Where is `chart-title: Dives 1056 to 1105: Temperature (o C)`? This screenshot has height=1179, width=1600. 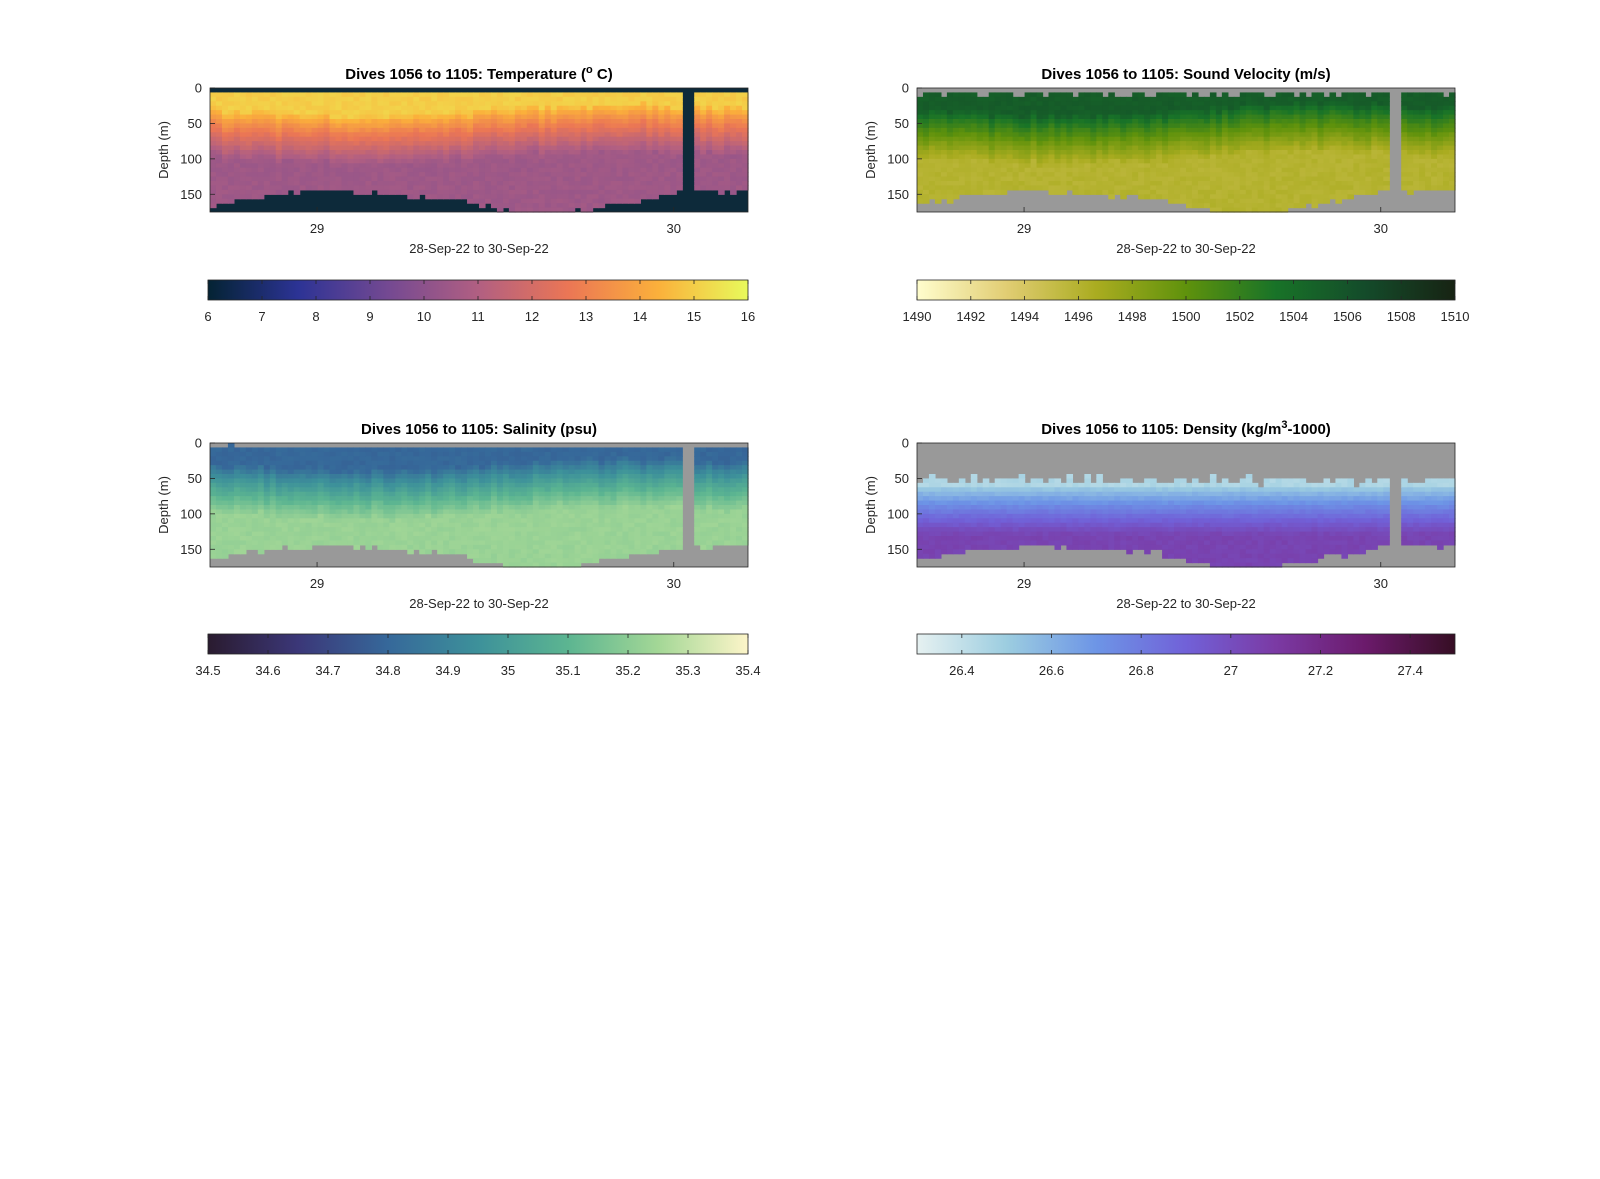
chart-title: Dives 1056 to 1105: Temperature (o C) is located at coordinates (478, 73).